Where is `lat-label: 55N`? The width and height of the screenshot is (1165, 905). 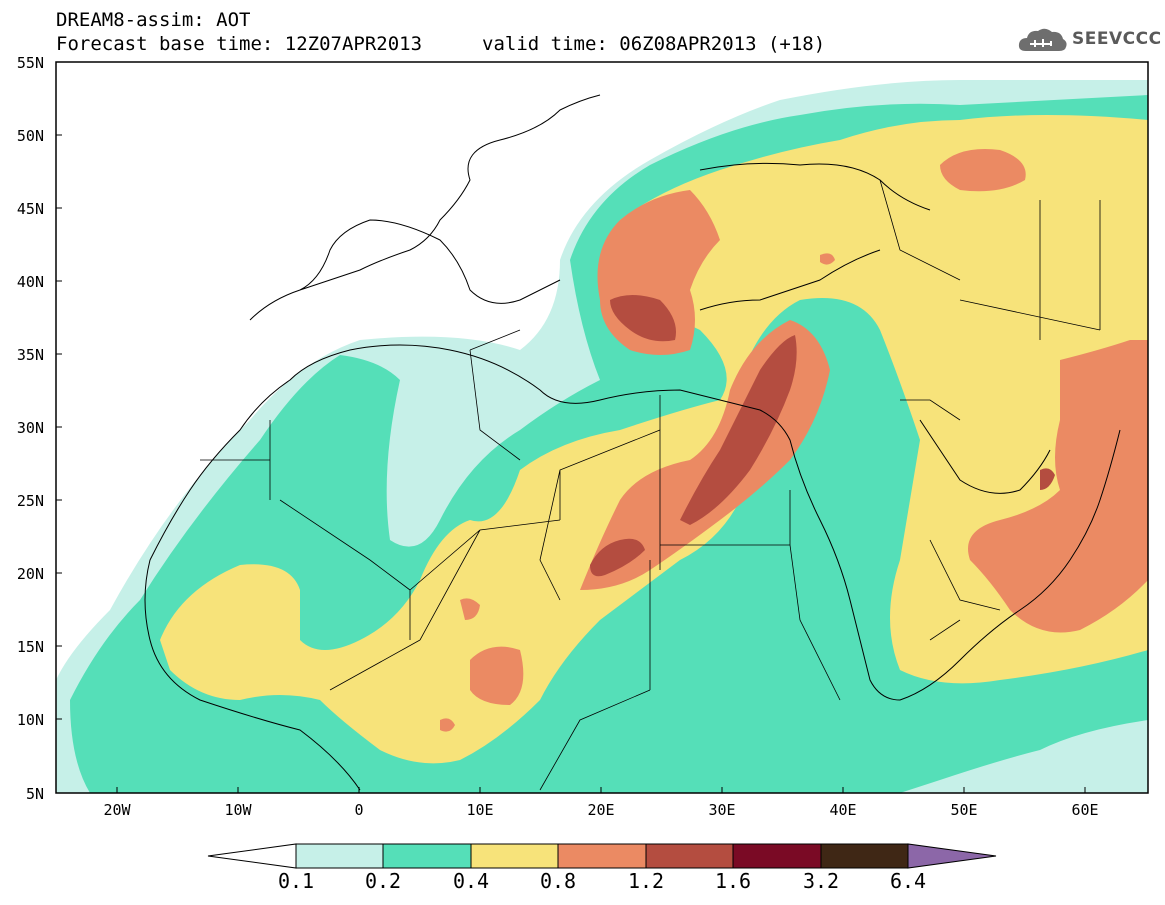
lat-label: 55N is located at coordinates (30, 63).